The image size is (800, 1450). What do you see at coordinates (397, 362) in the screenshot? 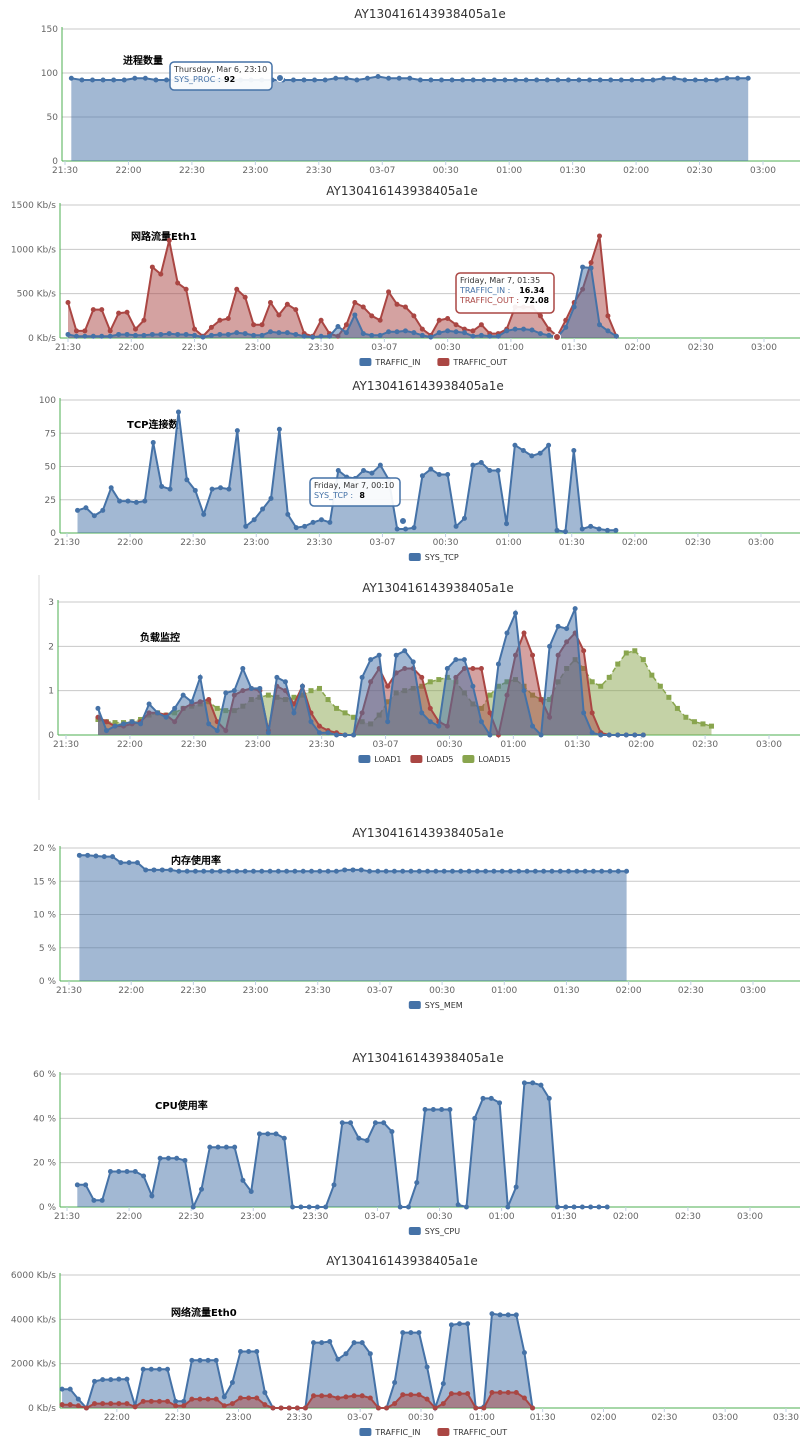
I see `legend-item: TRAFFIC_IN` at bounding box center [397, 362].